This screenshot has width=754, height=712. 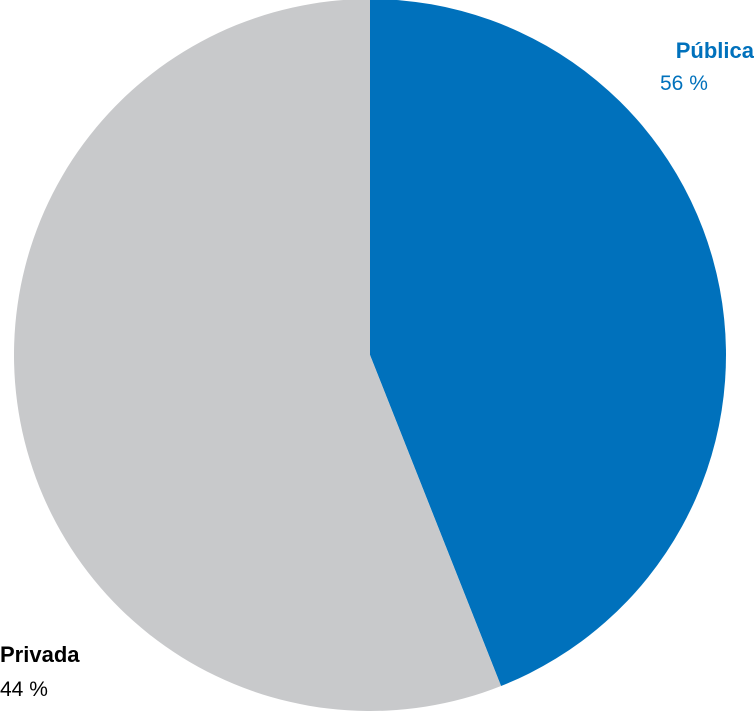 What do you see at coordinates (24, 689) in the screenshot?
I see `label-privada-value: 44 %` at bounding box center [24, 689].